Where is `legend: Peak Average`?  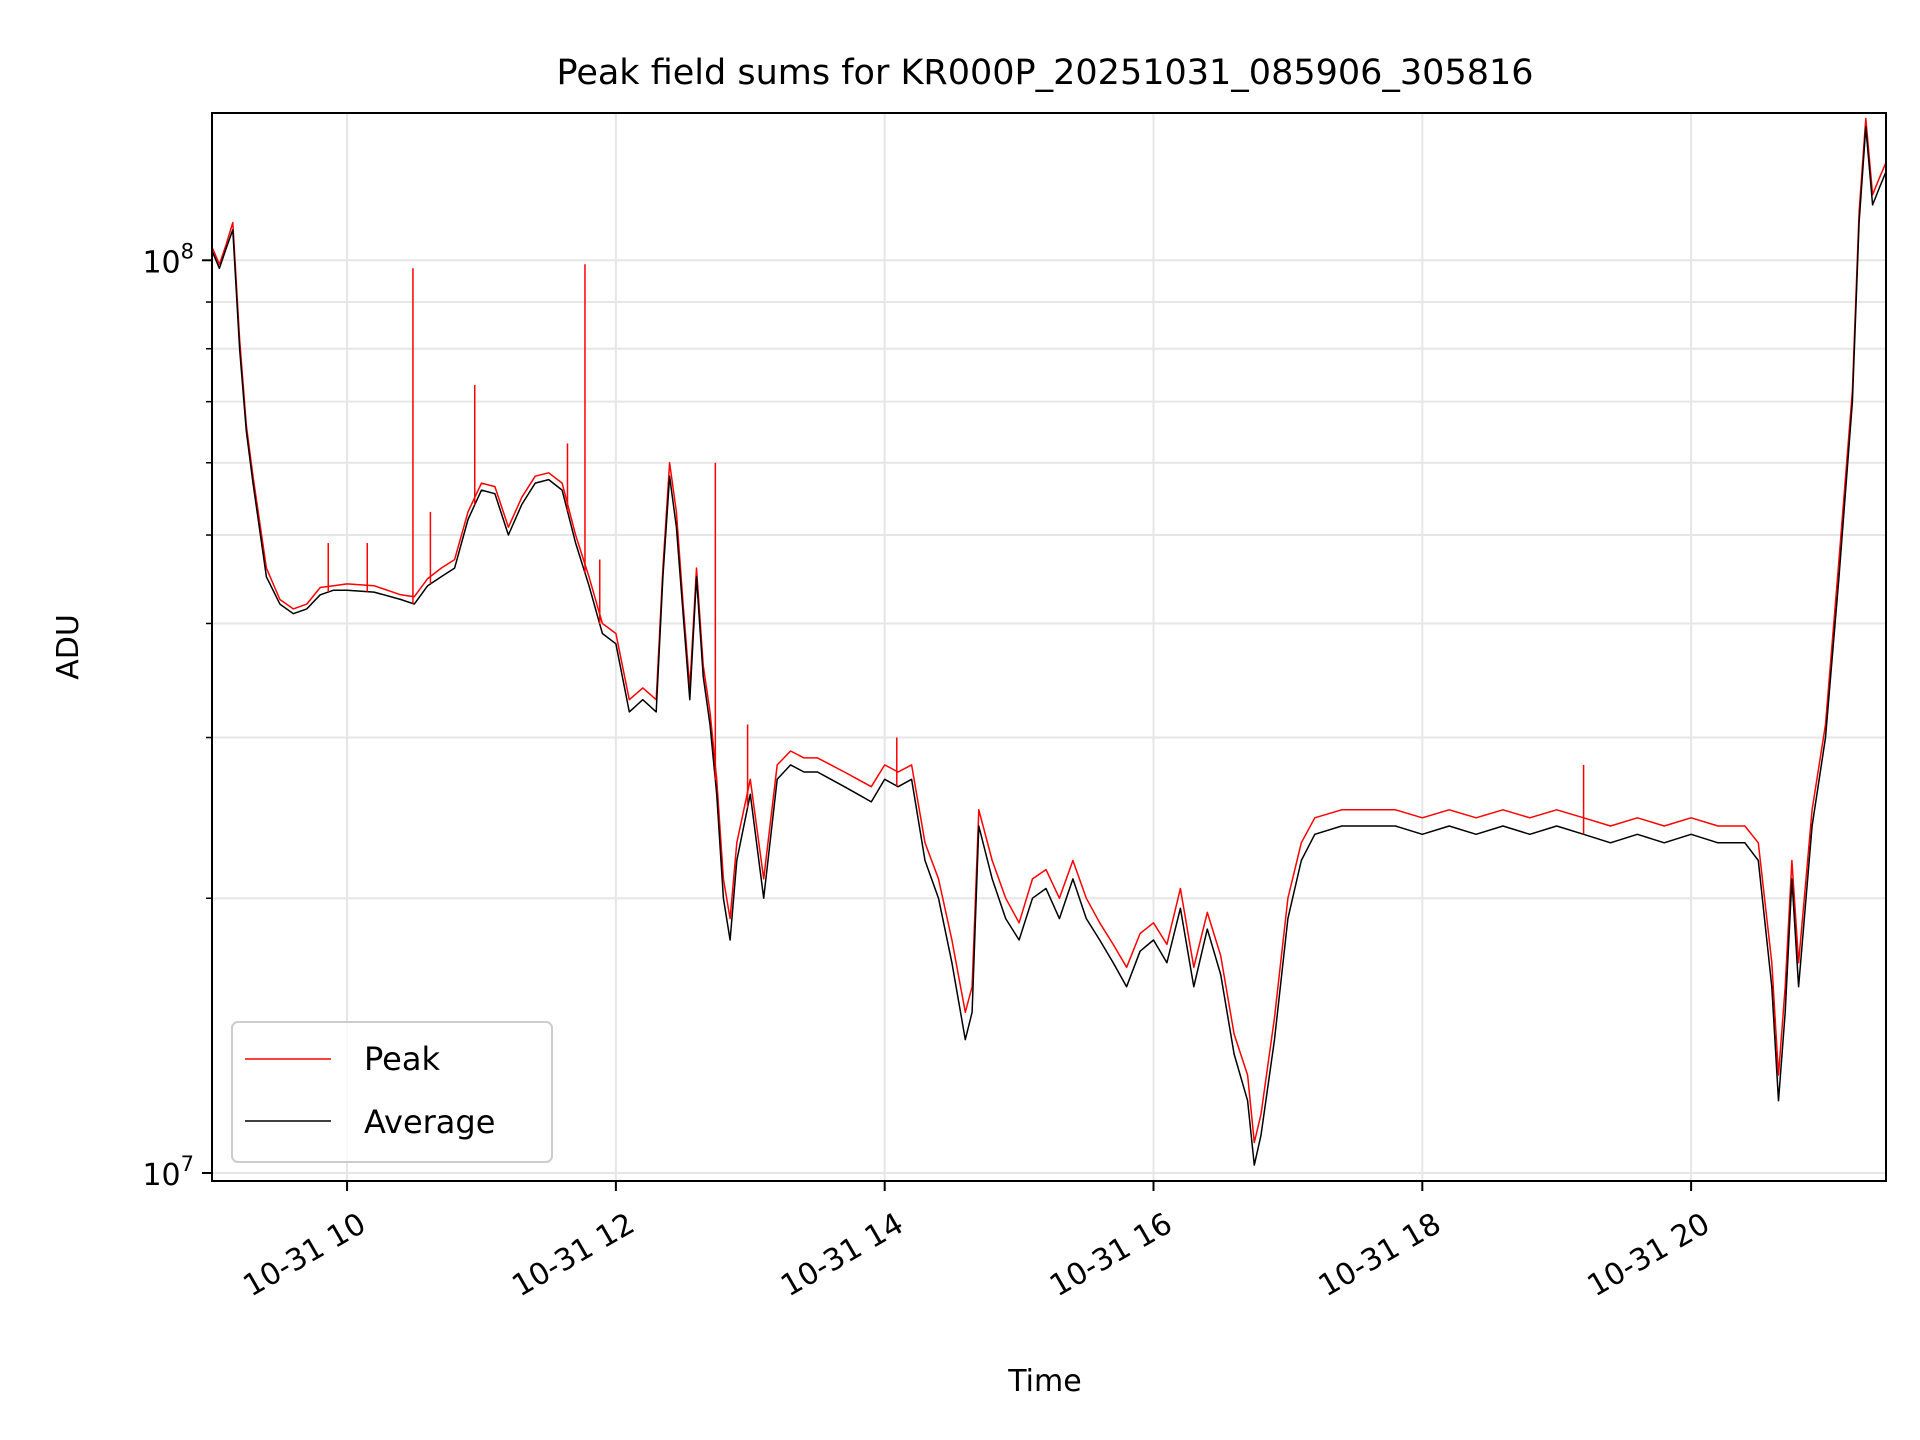 legend: Peak Average is located at coordinates (392, 1092).